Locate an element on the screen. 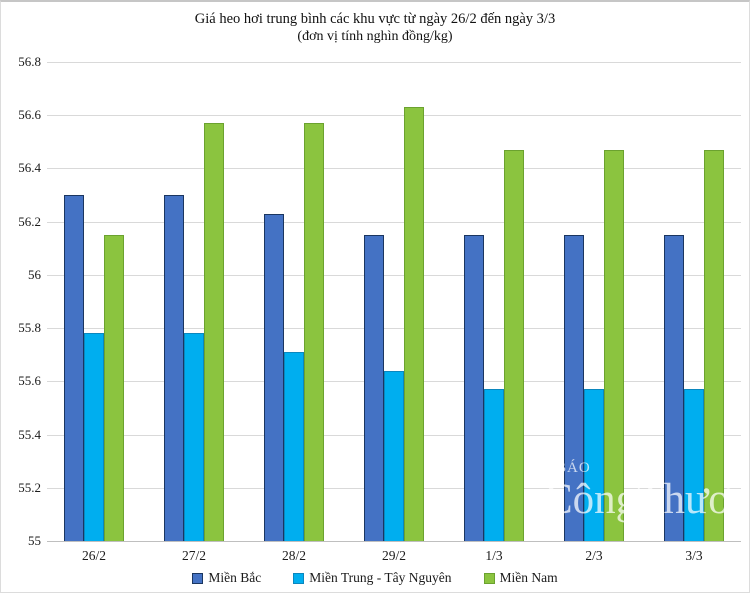  y-axis-tick-label: 56 is located at coordinates (34, 274).